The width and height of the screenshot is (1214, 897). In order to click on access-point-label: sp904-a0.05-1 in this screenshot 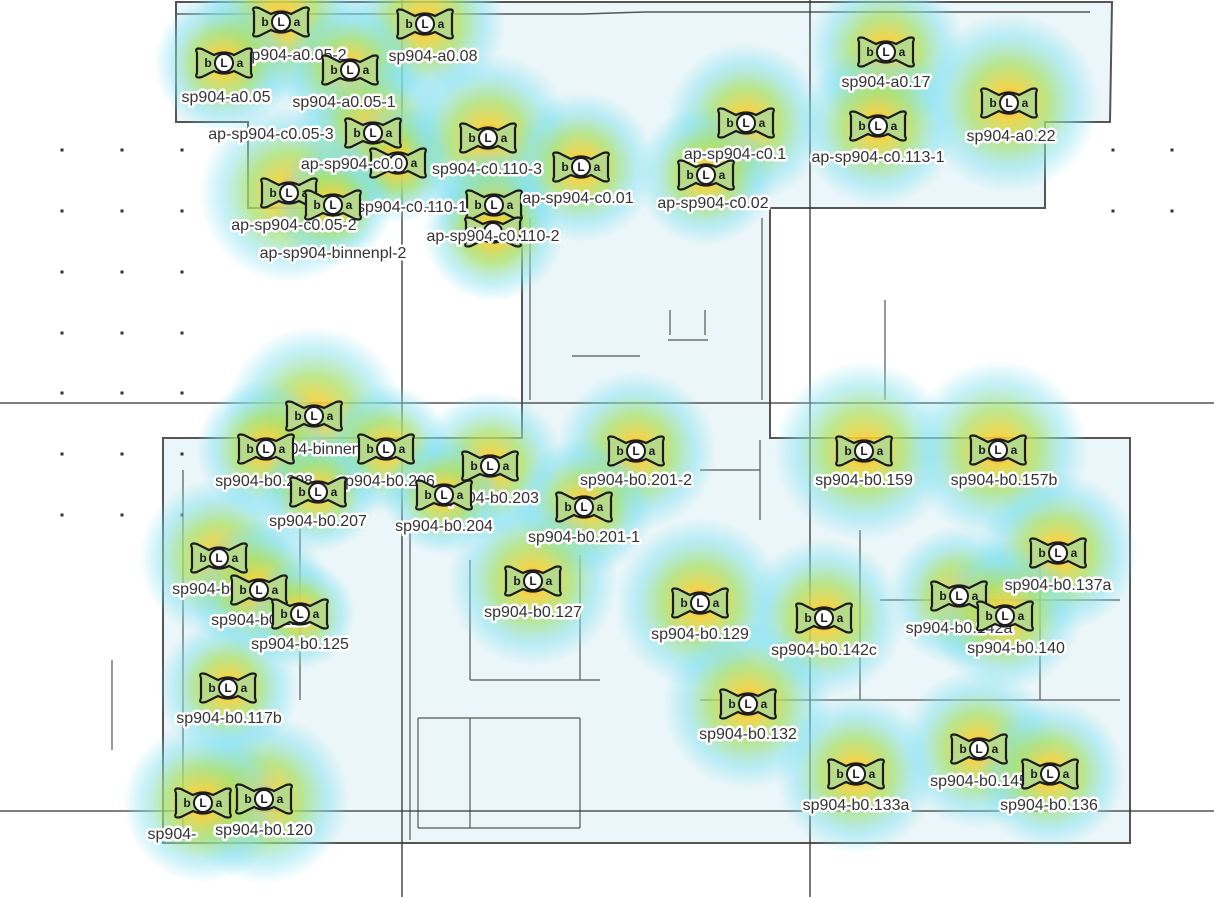, I will do `click(343, 102)`.